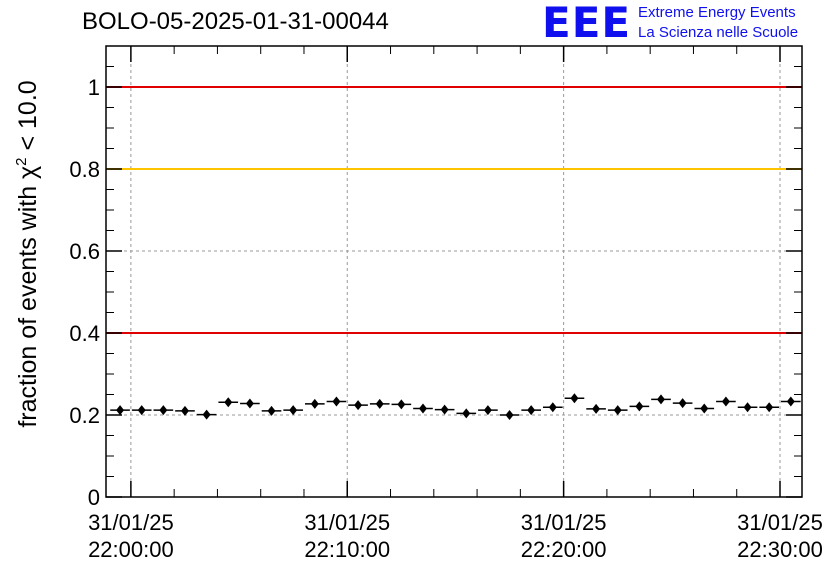  I want to click on chart-title: BOLO-05-2025-01-31-00044, so click(235, 21).